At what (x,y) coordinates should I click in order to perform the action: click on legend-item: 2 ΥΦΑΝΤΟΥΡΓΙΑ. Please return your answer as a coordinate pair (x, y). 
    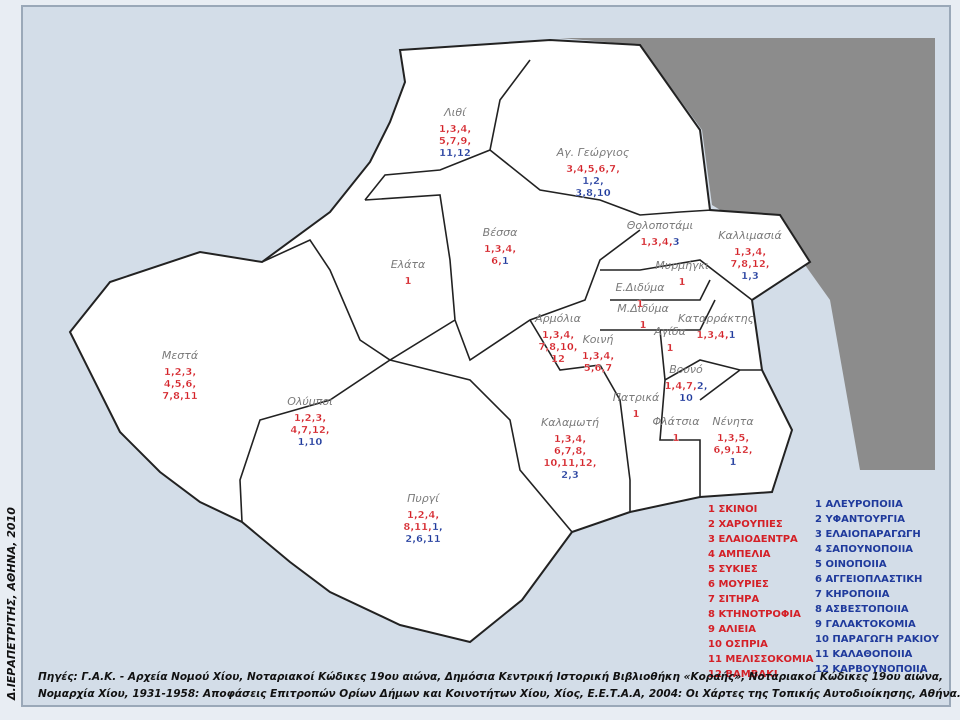
    Looking at the image, I should click on (860, 519).